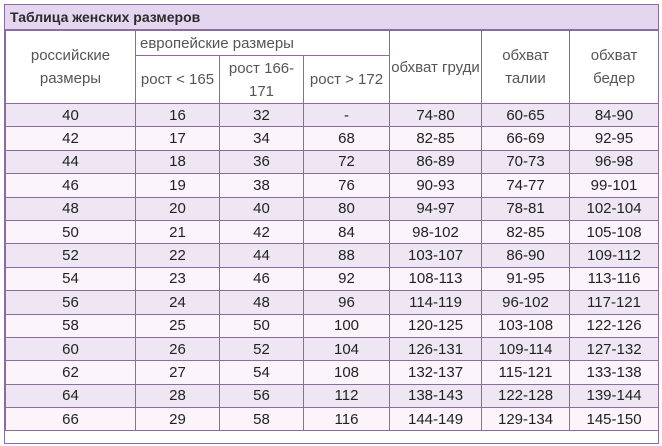  I want to click on cell-eu-size-2: 54, so click(261, 372).